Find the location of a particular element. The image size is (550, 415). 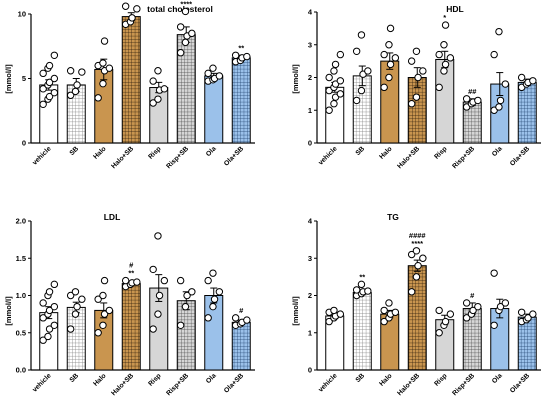

bar-ola is located at coordinates (214, 109).